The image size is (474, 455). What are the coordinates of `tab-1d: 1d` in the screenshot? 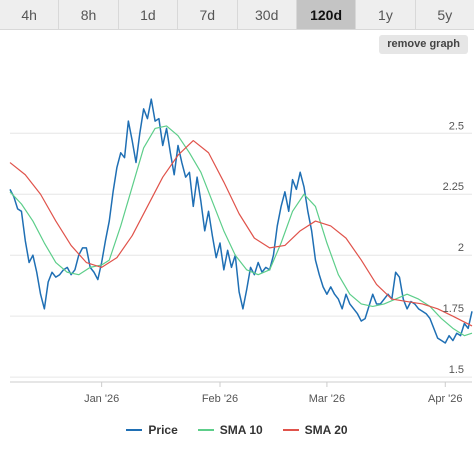 It's located at (148, 15).